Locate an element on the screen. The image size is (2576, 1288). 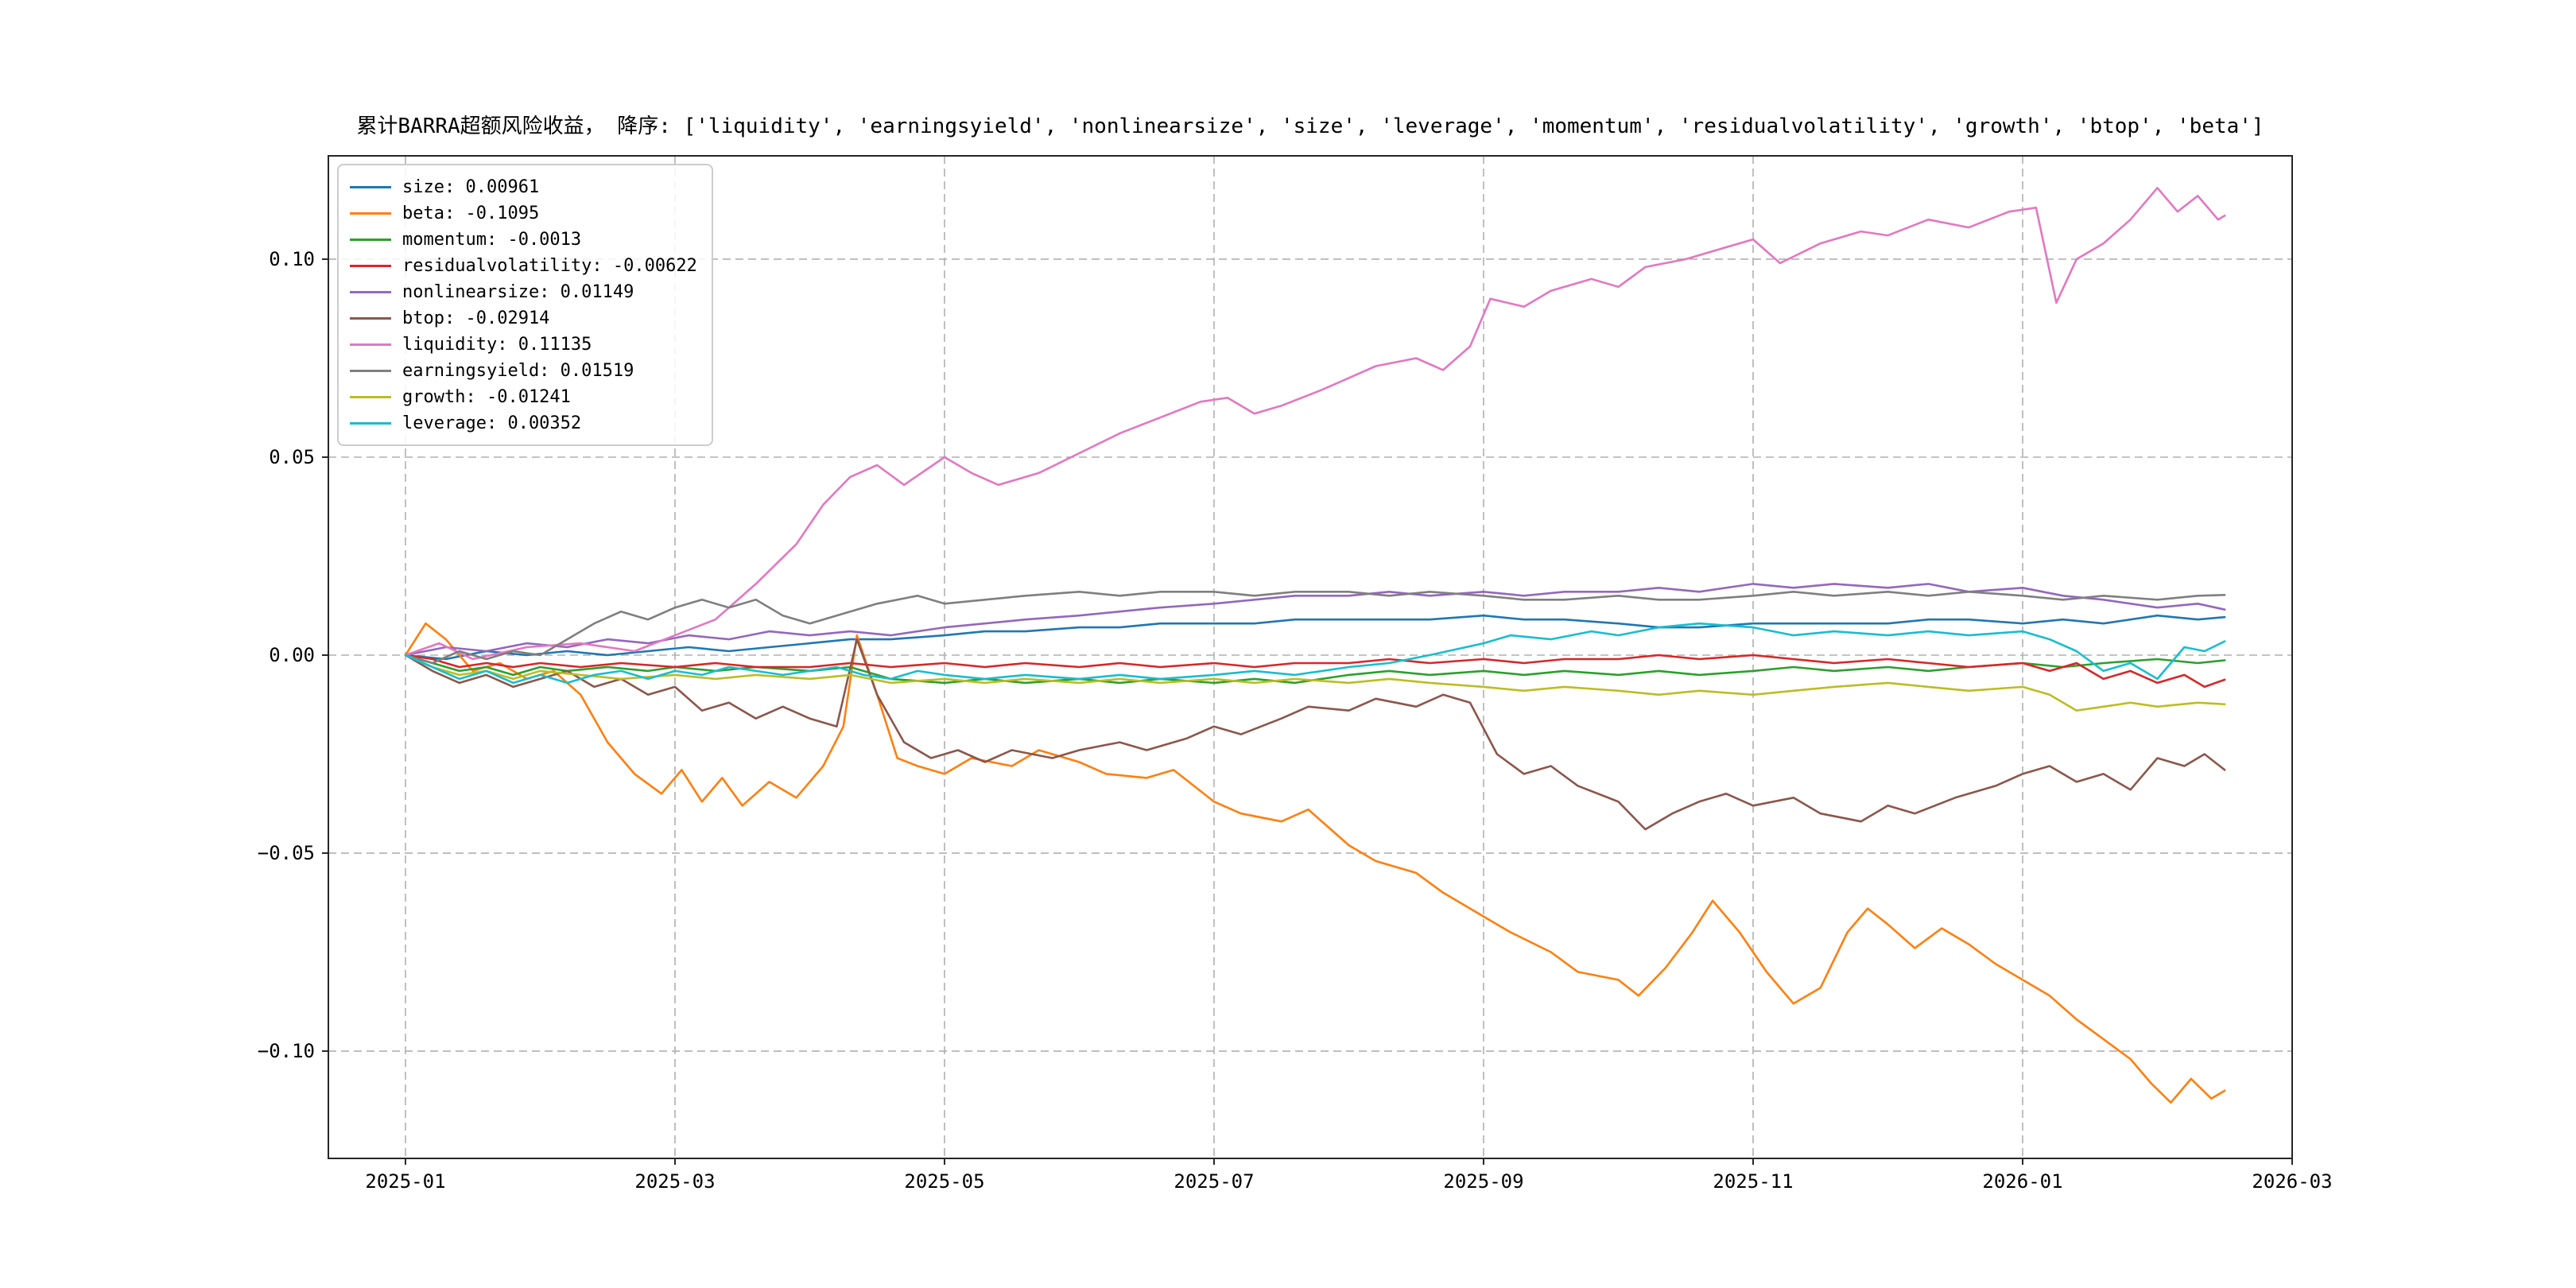
series-line-growth is located at coordinates (1315, 683).